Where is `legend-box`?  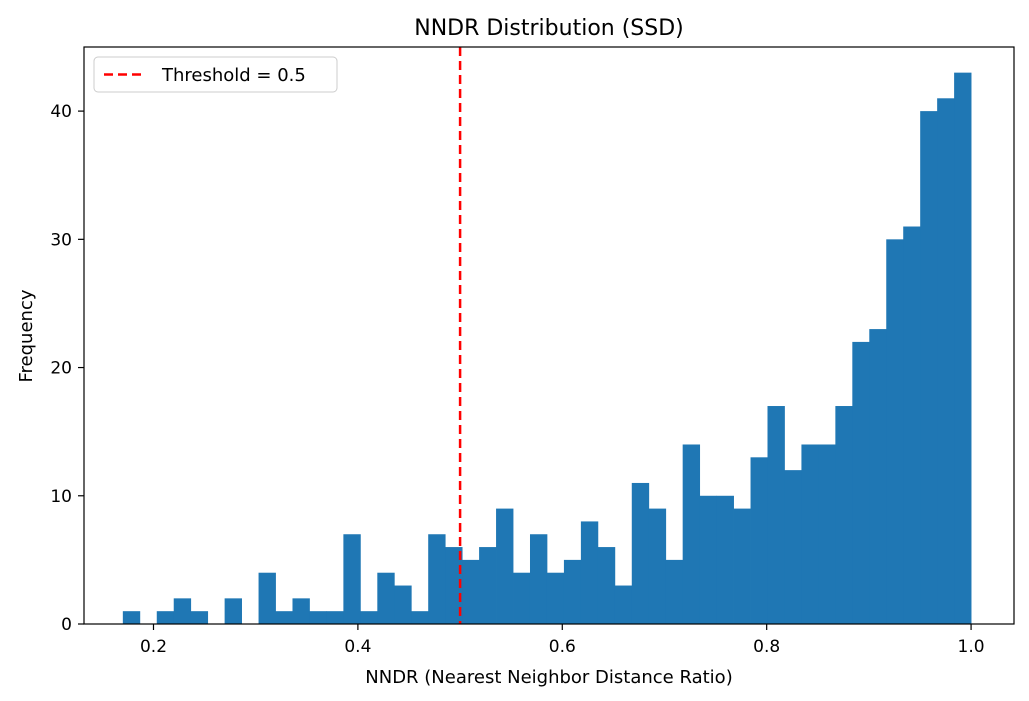
legend-box is located at coordinates (215, 74).